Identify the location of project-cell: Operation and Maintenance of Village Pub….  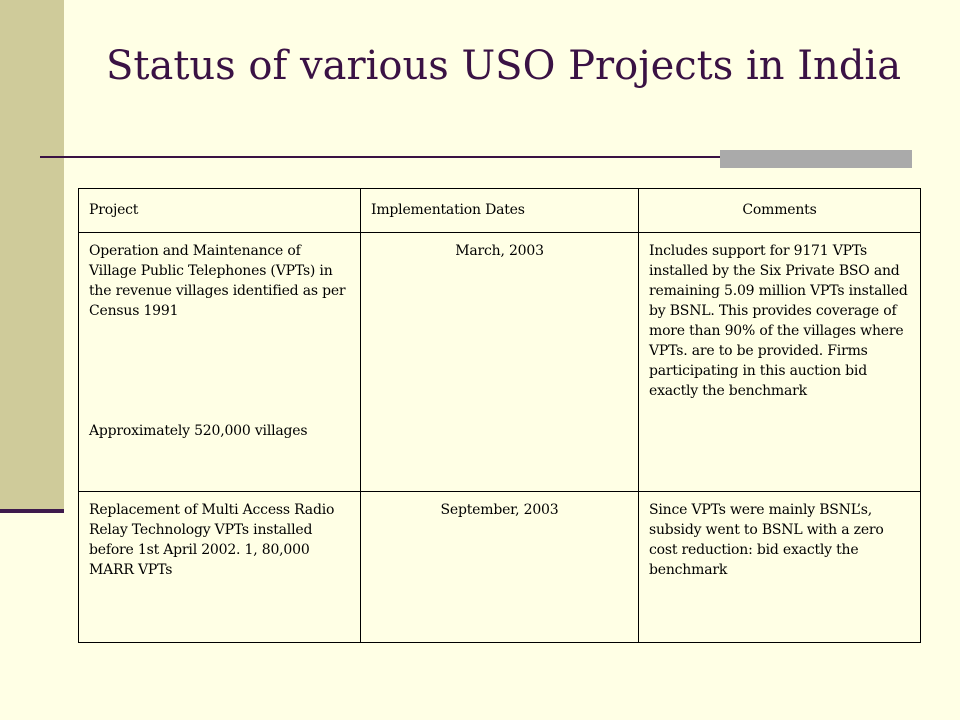
(219, 362).